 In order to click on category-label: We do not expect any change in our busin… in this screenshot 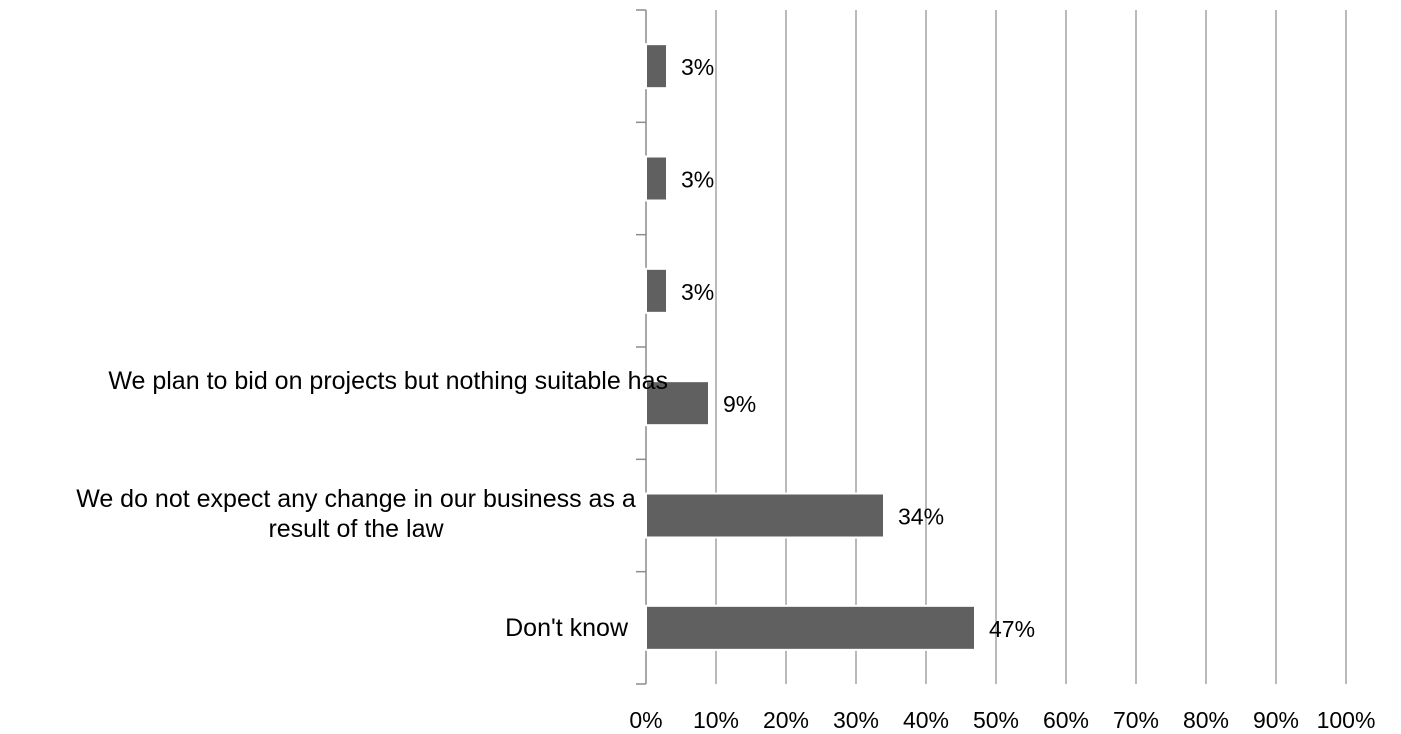, I will do `click(356, 514)`.